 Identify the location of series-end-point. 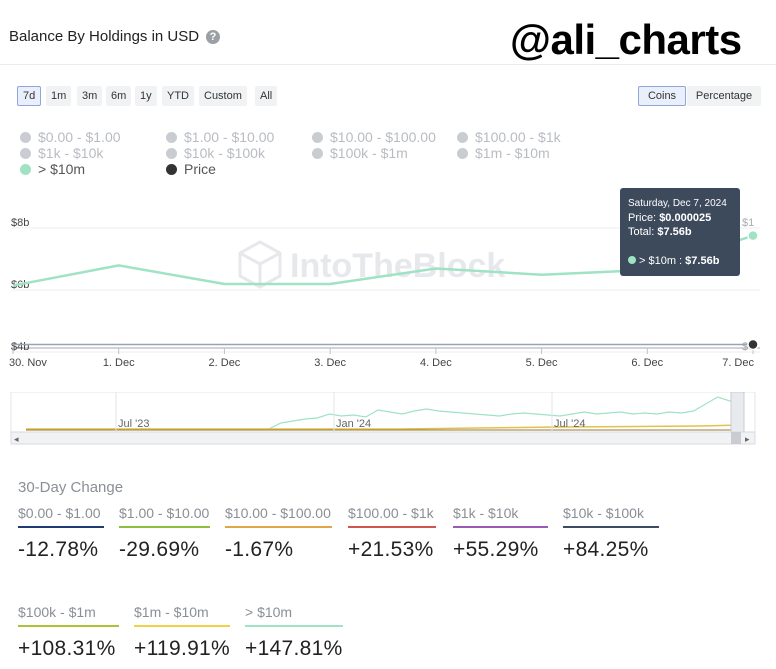
(753, 235).